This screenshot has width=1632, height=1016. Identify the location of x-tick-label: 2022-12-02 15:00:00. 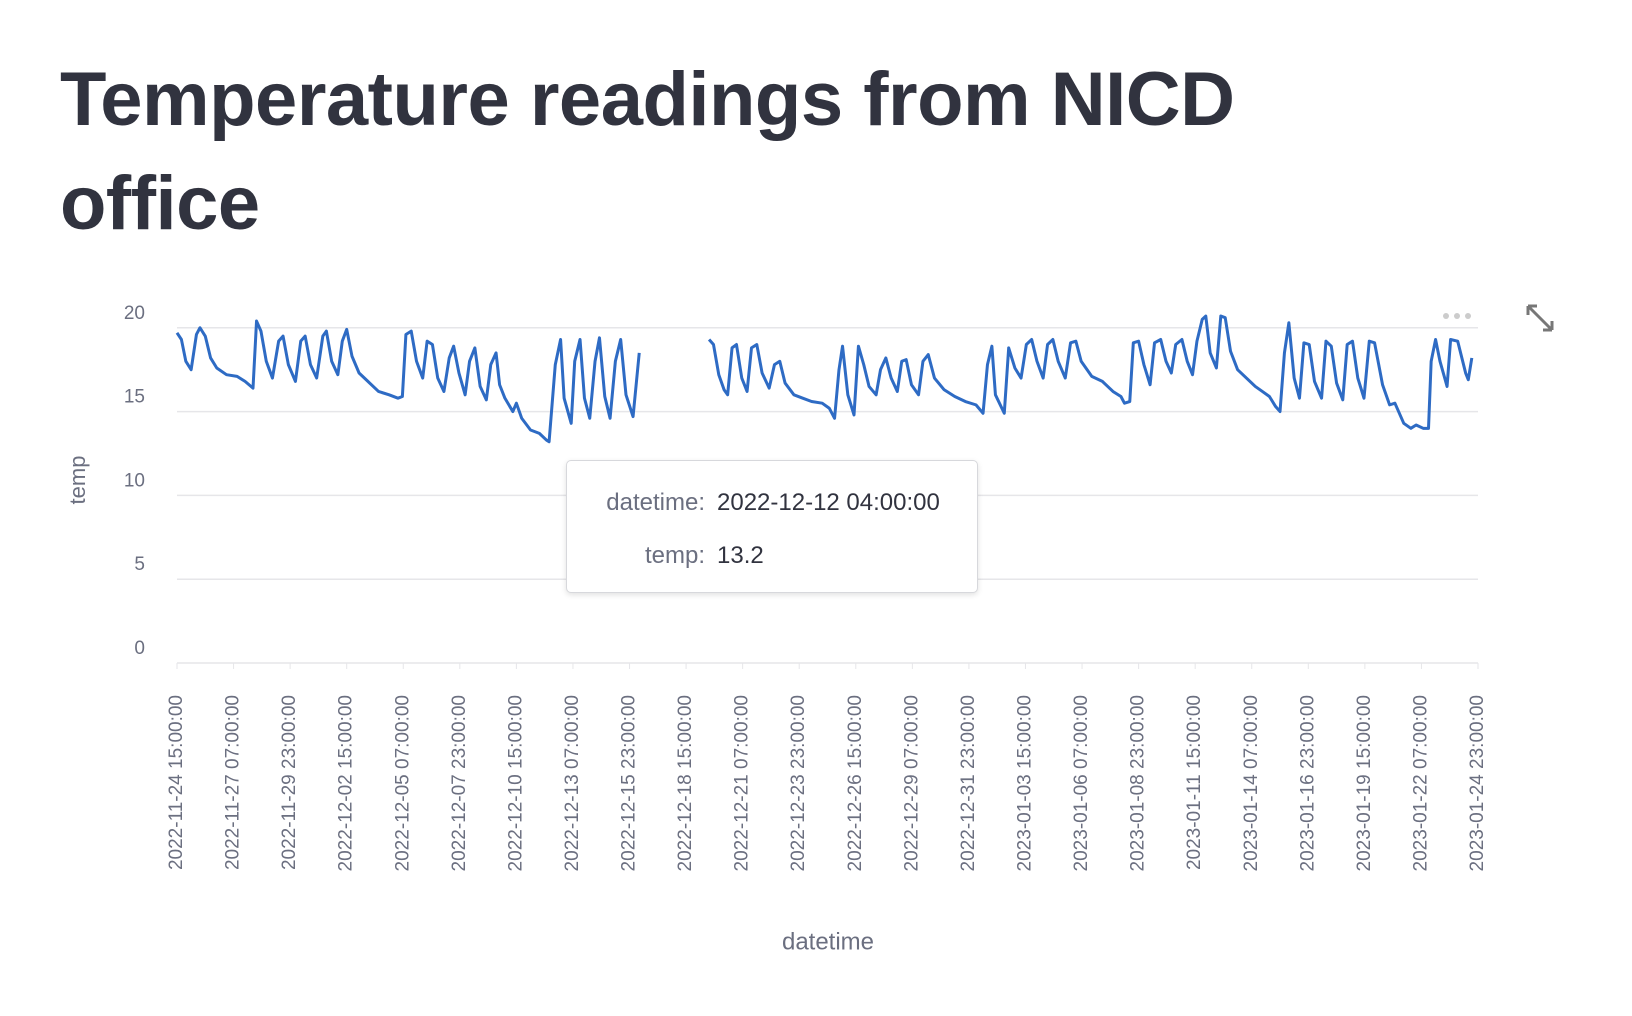
(346, 783).